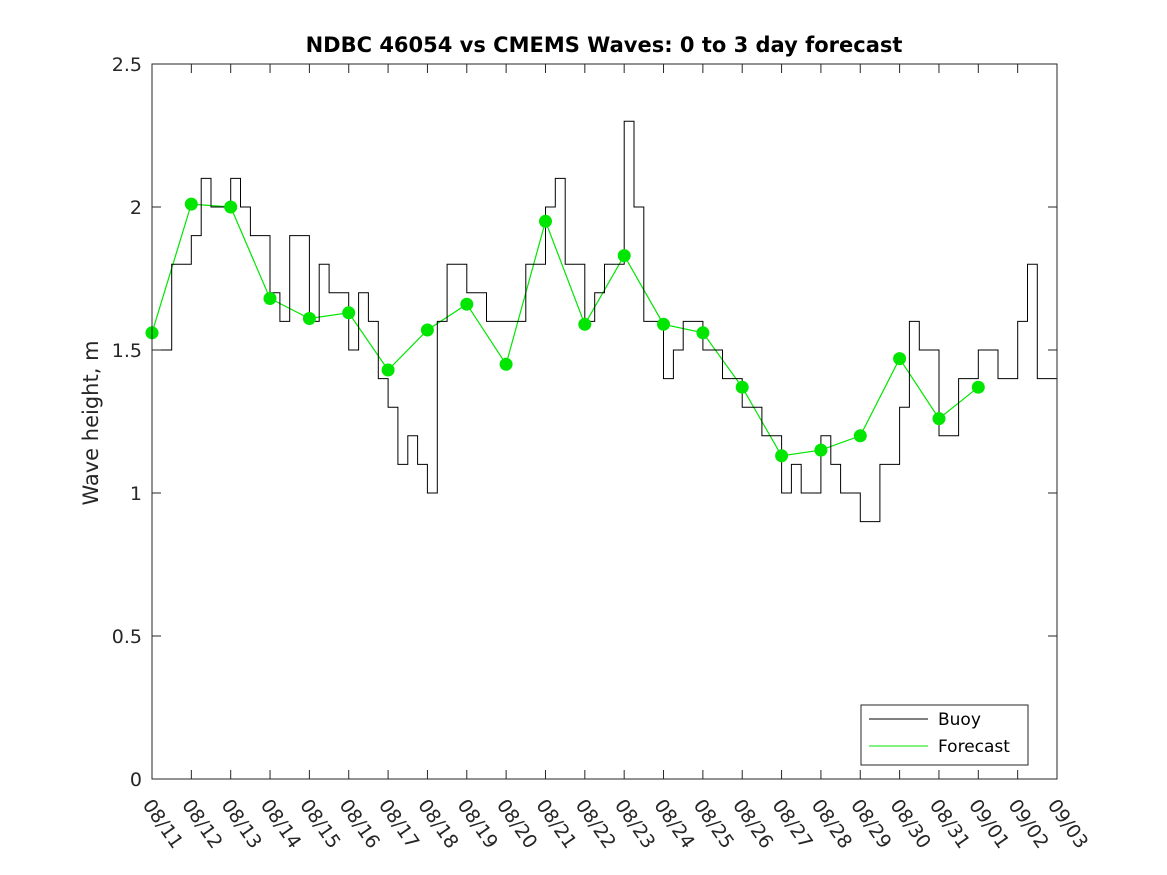 This screenshot has height=875, width=1167. I want to click on y-tick-label: 2.5, so click(127, 65).